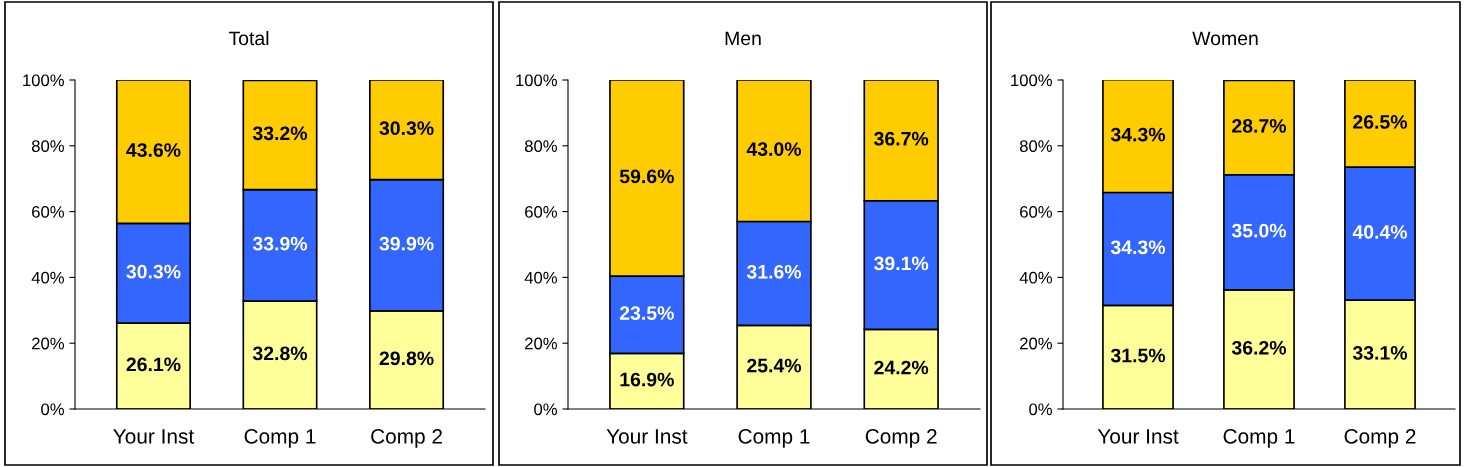 The height and width of the screenshot is (467, 1465). I want to click on data-label: 23.5%, so click(646, 313).